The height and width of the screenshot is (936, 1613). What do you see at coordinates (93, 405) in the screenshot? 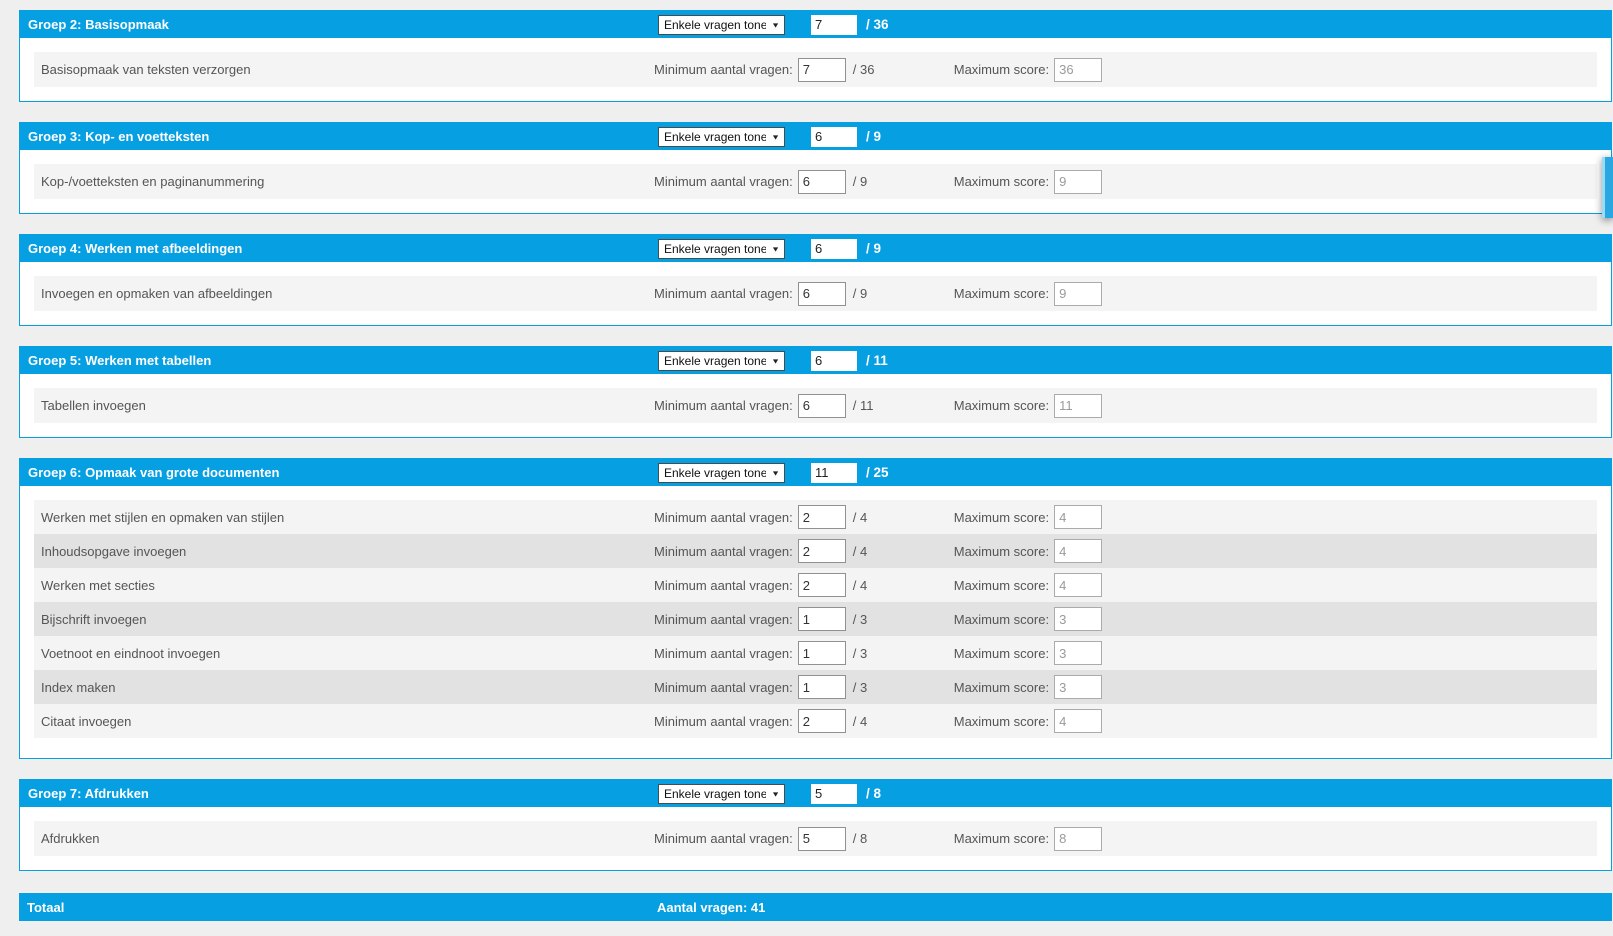
I see `topic-label: Tabellen invoegen` at bounding box center [93, 405].